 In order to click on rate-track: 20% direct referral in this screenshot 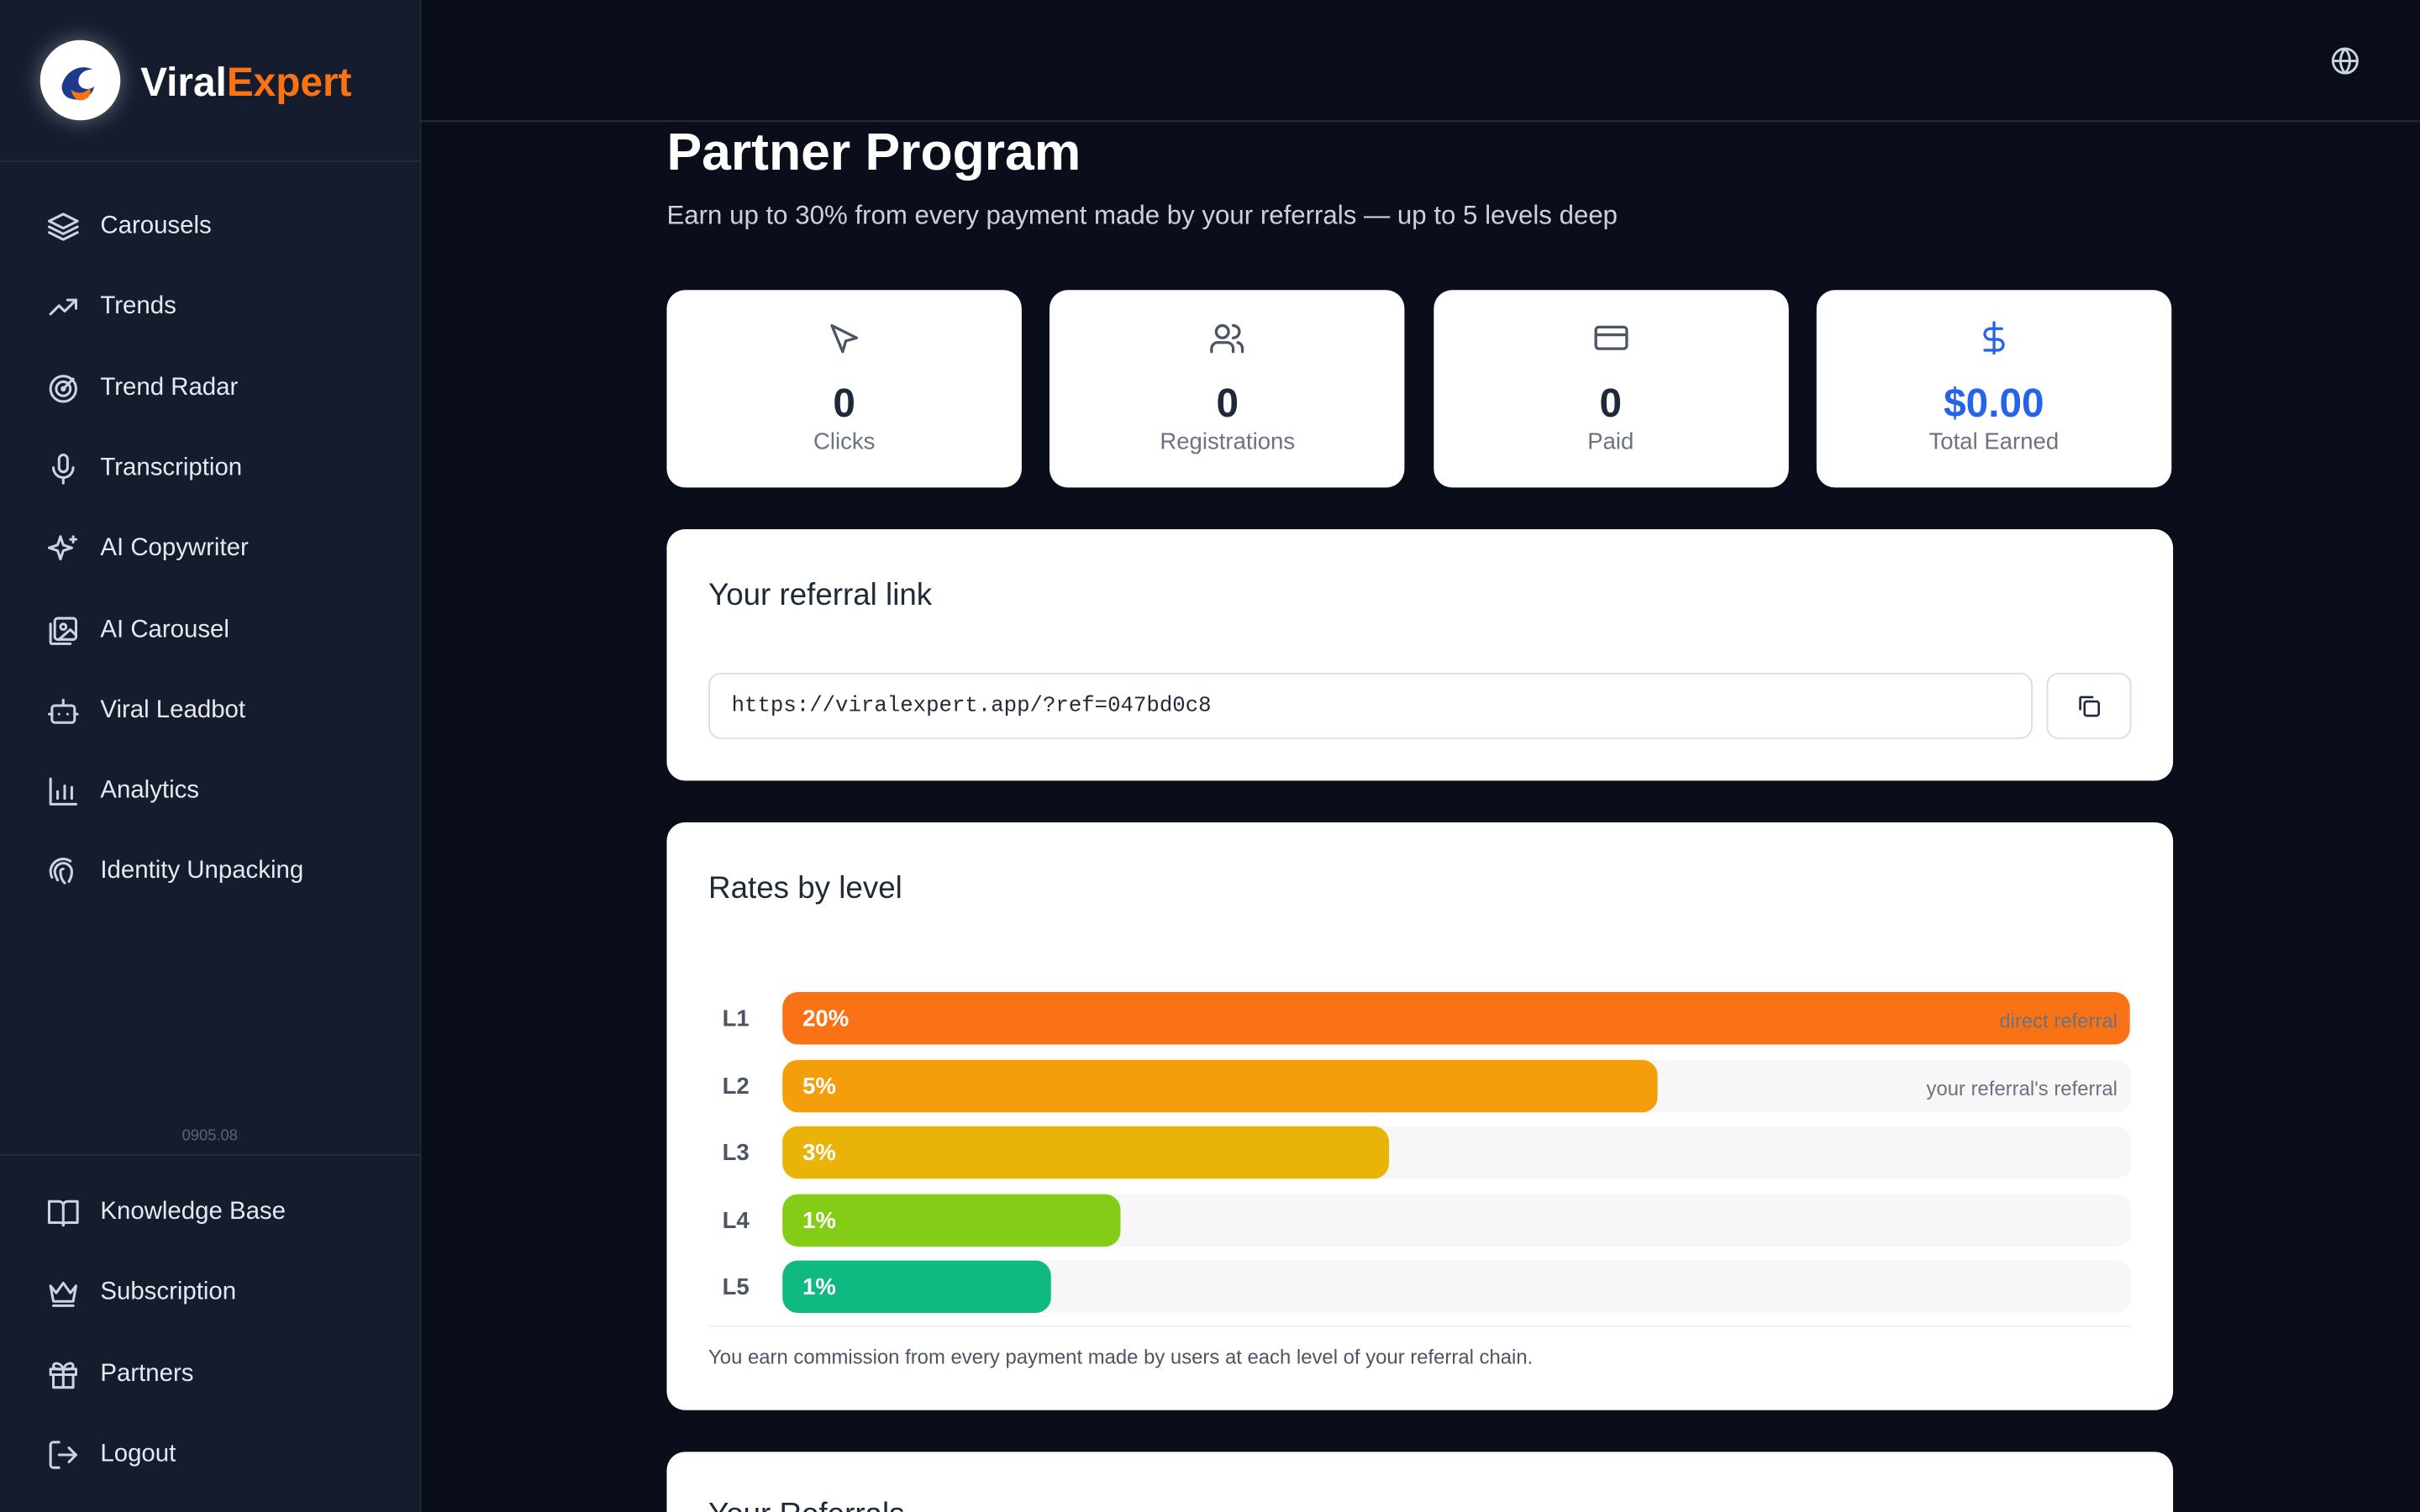, I will do `click(1457, 1018)`.